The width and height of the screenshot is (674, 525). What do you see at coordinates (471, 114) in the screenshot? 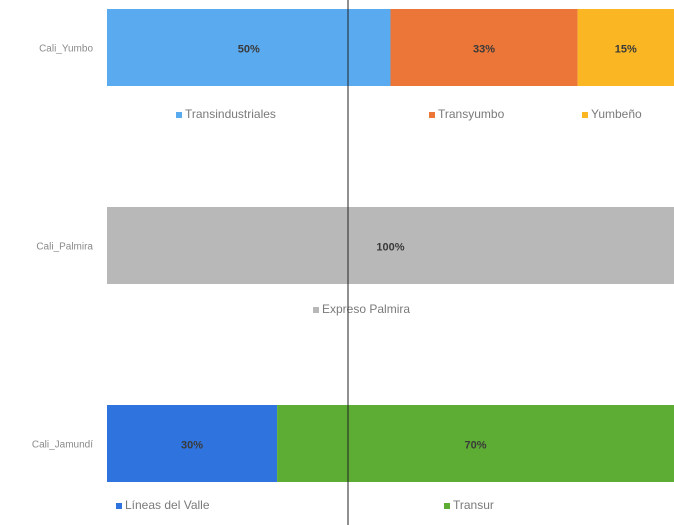
I see `legend-label: Transyumbo` at bounding box center [471, 114].